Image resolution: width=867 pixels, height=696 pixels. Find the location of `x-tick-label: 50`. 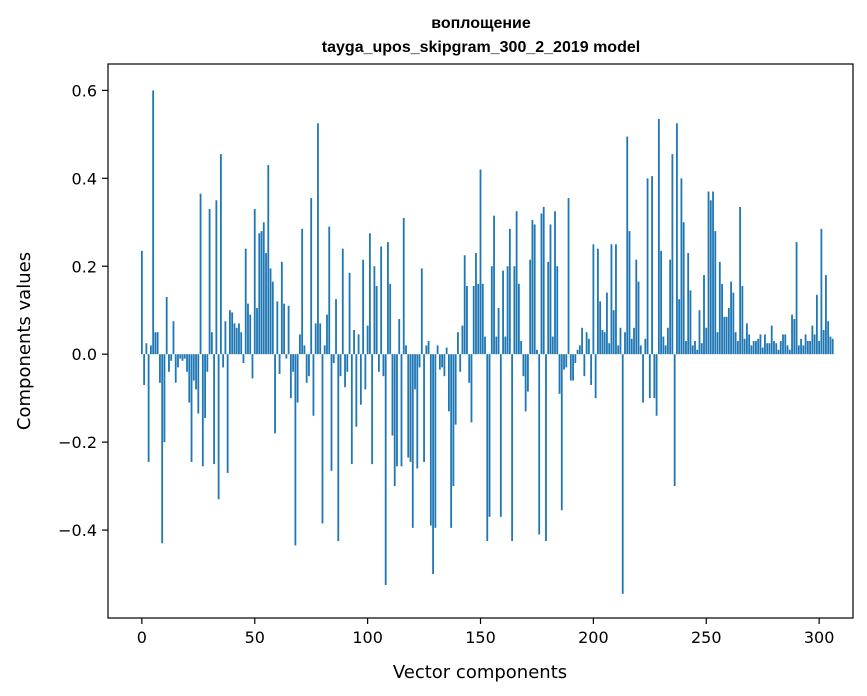

x-tick-label: 50 is located at coordinates (255, 637).